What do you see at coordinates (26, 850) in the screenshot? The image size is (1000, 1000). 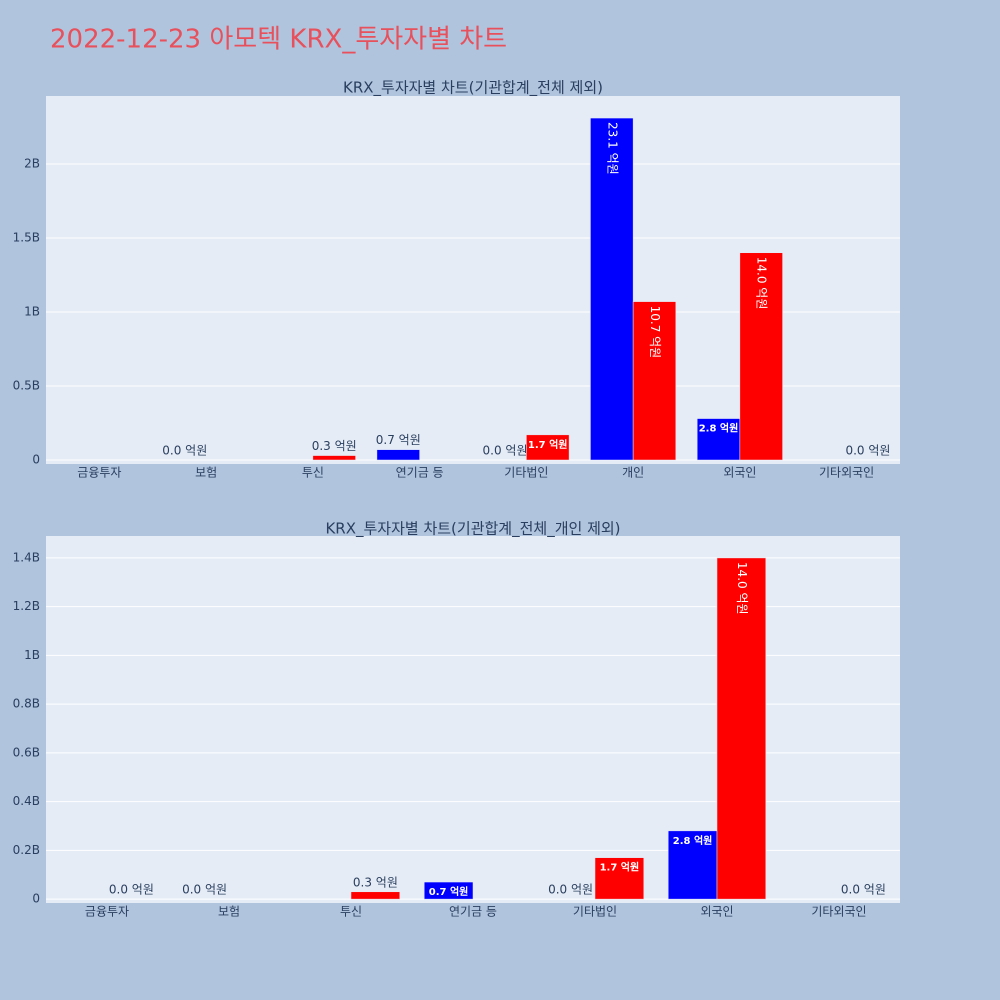 I see `y-tick-label: 0.2B` at bounding box center [26, 850].